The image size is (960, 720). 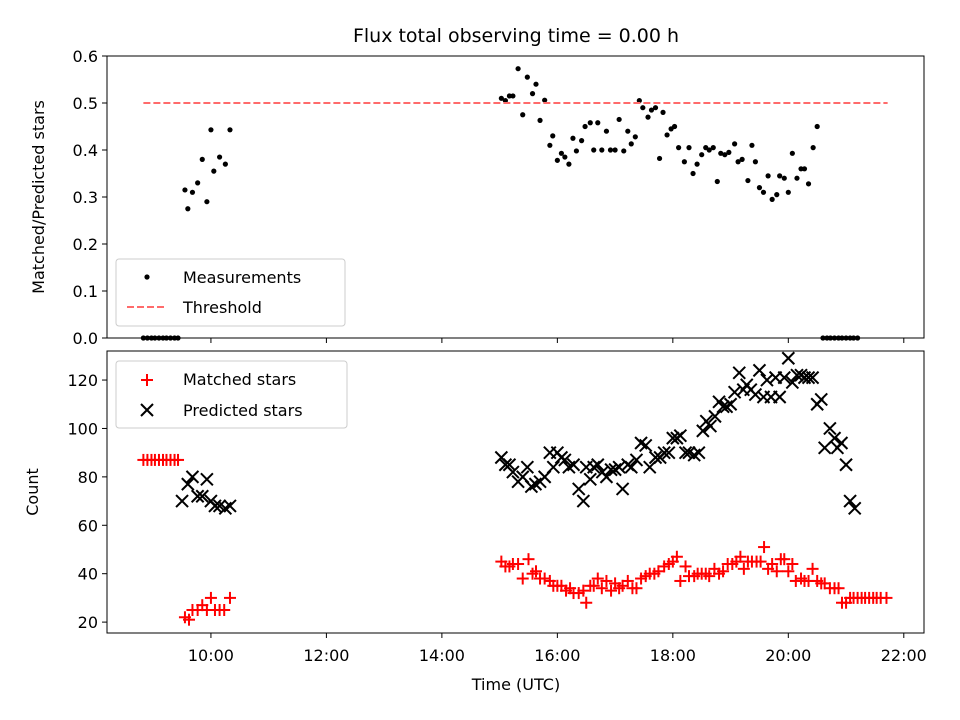 I want to click on predicted-stars-legend-label: Predicted stars, so click(x=243, y=410).